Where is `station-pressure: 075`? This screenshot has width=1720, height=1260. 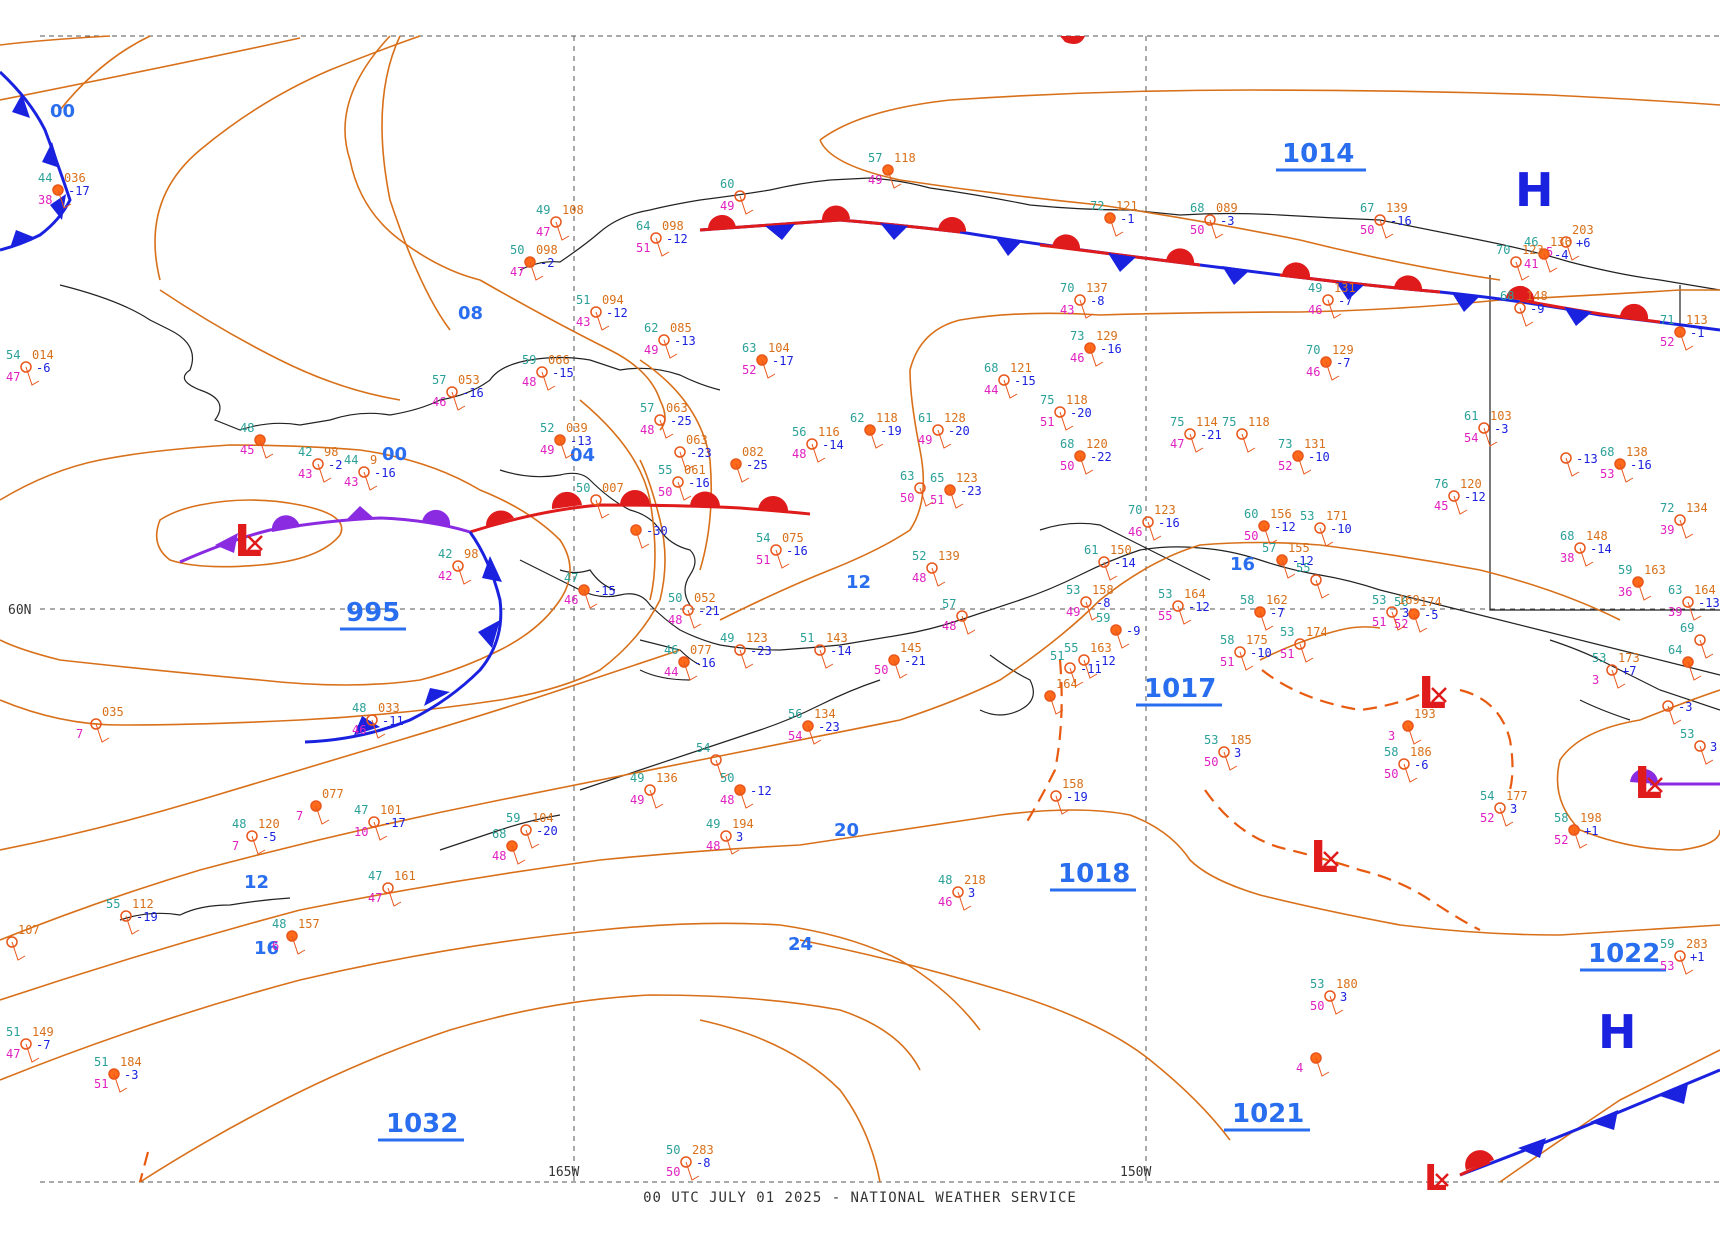
station-pressure: 075 is located at coordinates (793, 538).